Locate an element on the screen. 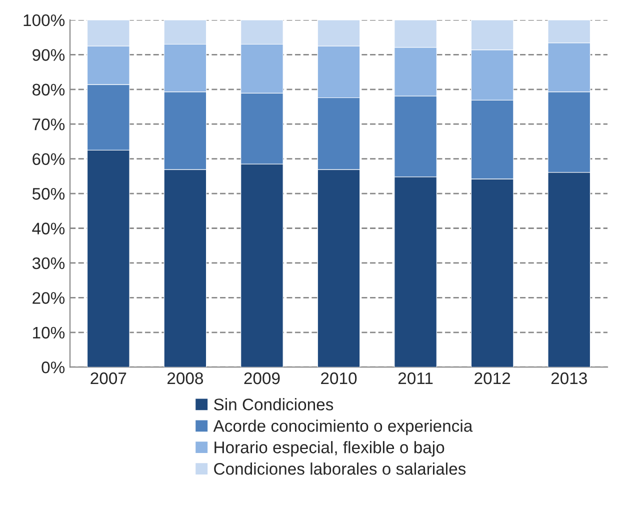 This screenshot has width=625, height=512. legend-label: Sin Condiciones is located at coordinates (274, 404).